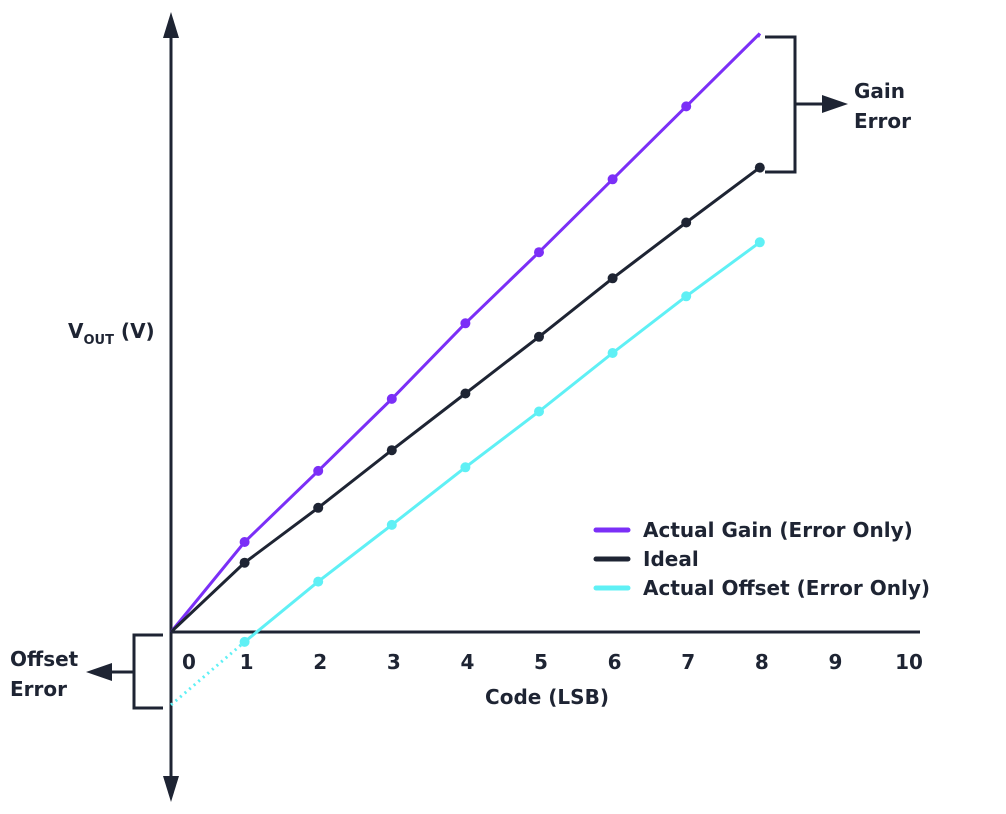 The image size is (1006, 814). I want to click on x-tick-label-3: 3, so click(394, 662).